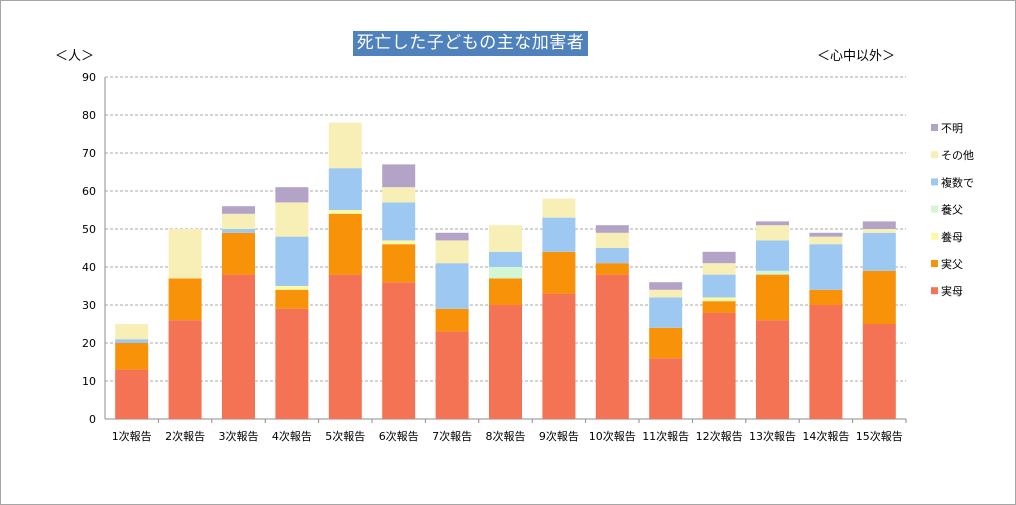  Describe the element at coordinates (89, 229) in the screenshot. I see `y-tick-label: 50` at that location.